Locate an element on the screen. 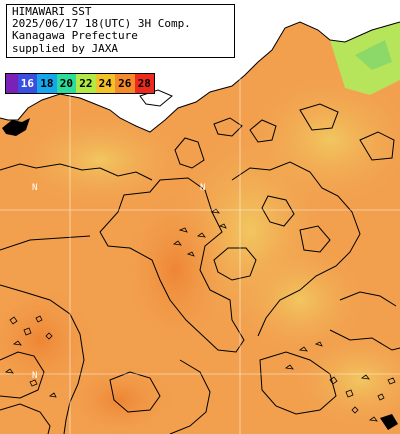  title-line-region: Kanagawa Prefecture is located at coordinates (75, 36).